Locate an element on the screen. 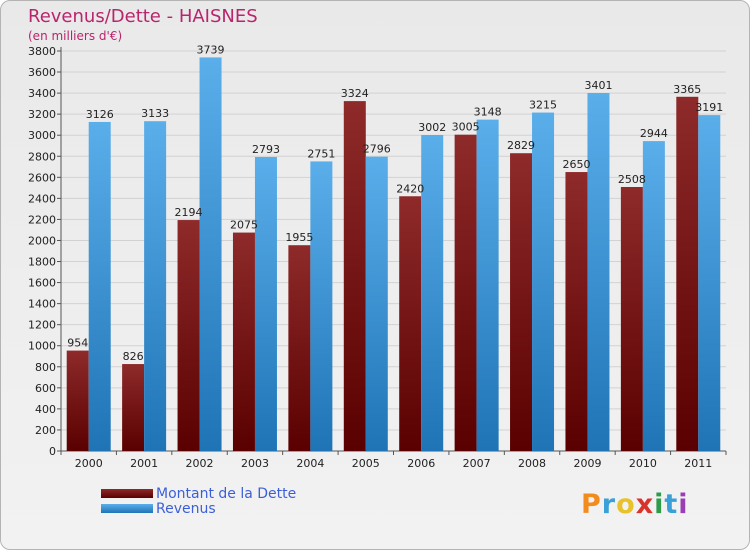  value-label-revenue: 3133 is located at coordinates (155, 113).